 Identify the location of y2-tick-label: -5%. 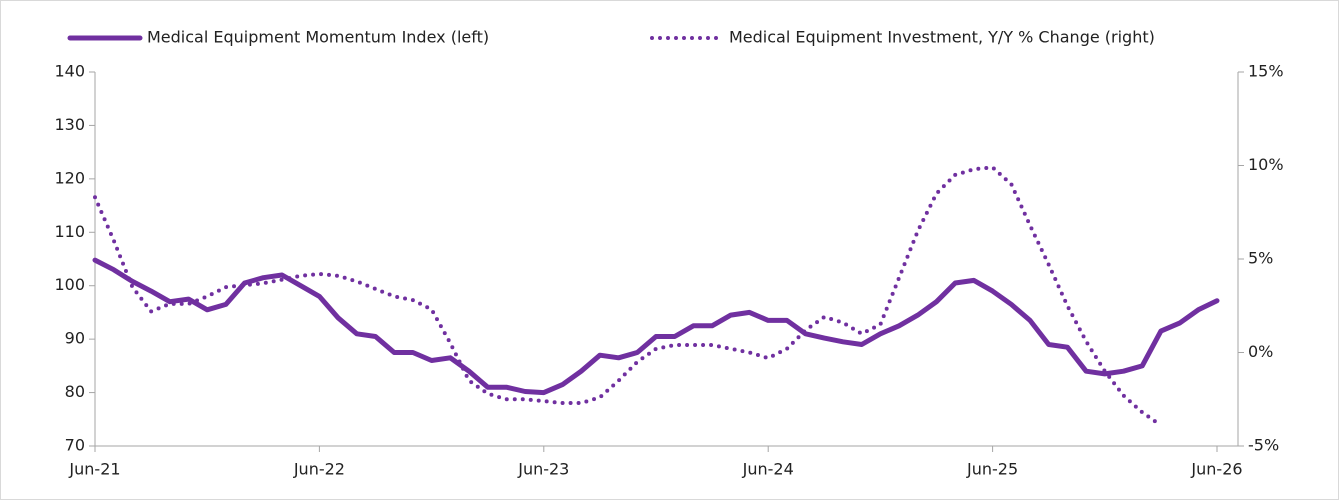
(1263, 445).